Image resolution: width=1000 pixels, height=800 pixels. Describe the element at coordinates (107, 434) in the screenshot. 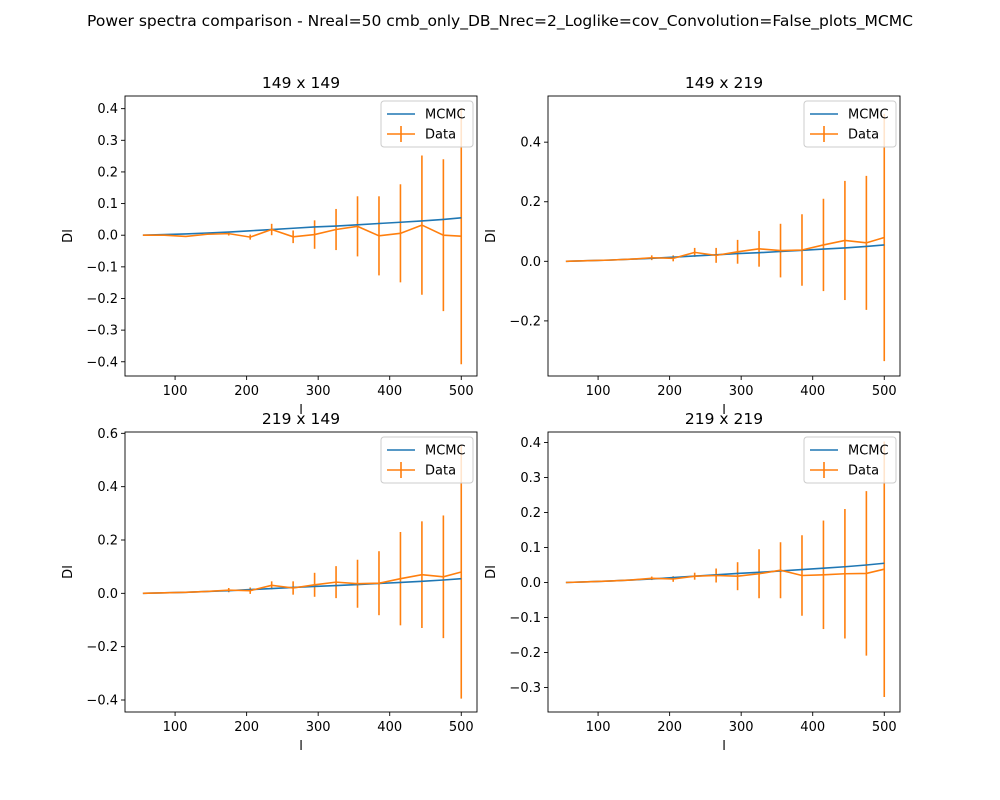

I see `y-tick-label: 0.6` at that location.